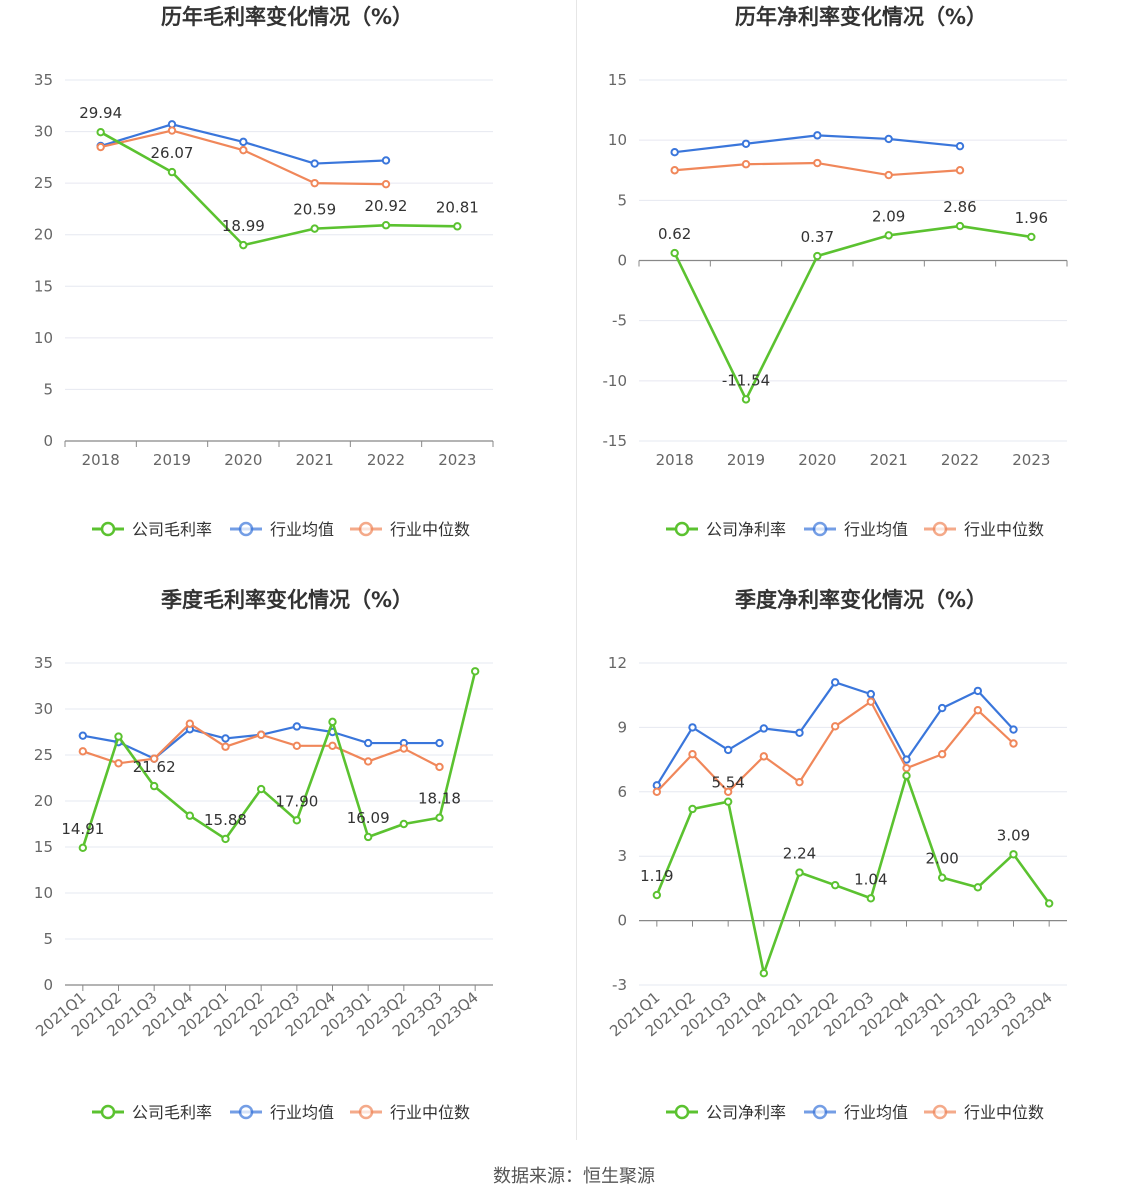  Describe the element at coordinates (727, 783) in the screenshot. I see `data-label: 5.54` at that location.